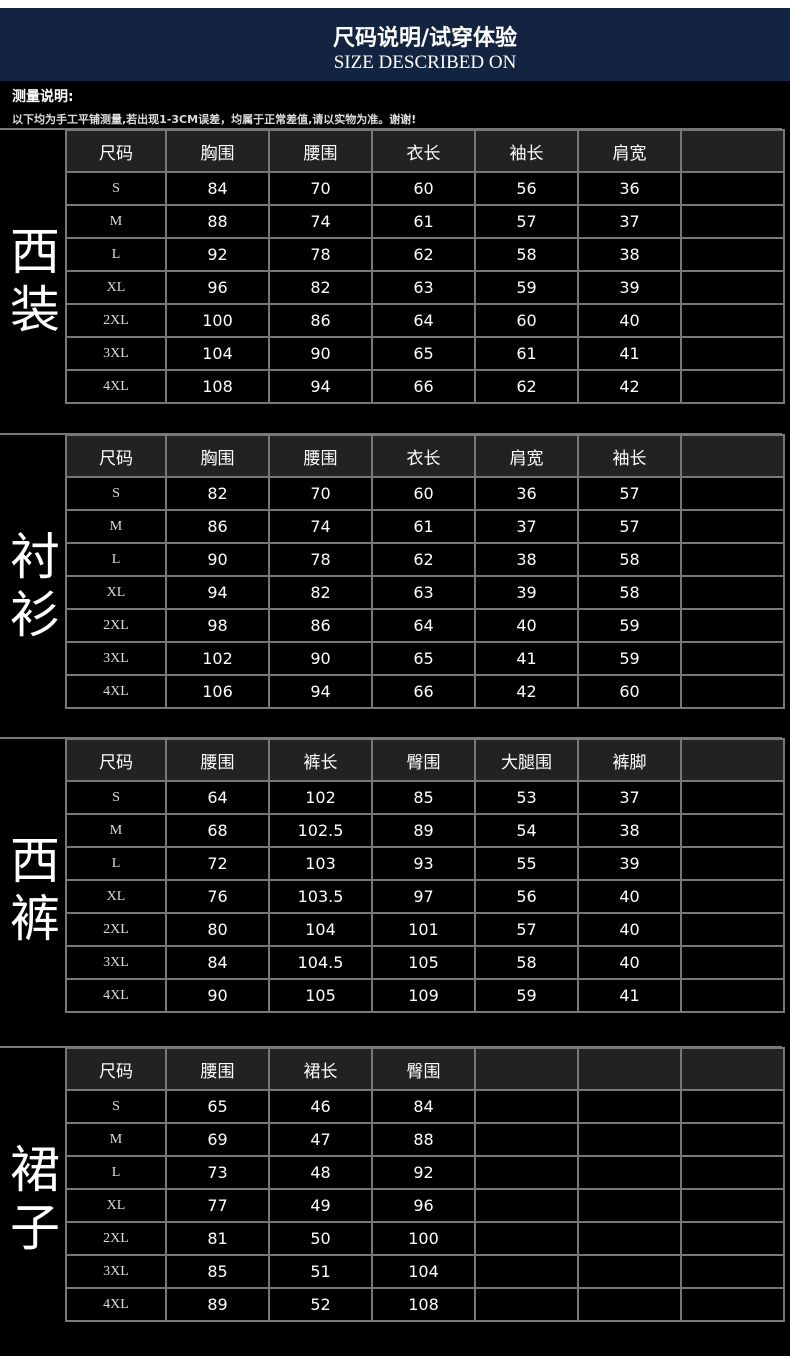  Describe the element at coordinates (116, 188) in the screenshot. I see `table-cell: S` at that location.